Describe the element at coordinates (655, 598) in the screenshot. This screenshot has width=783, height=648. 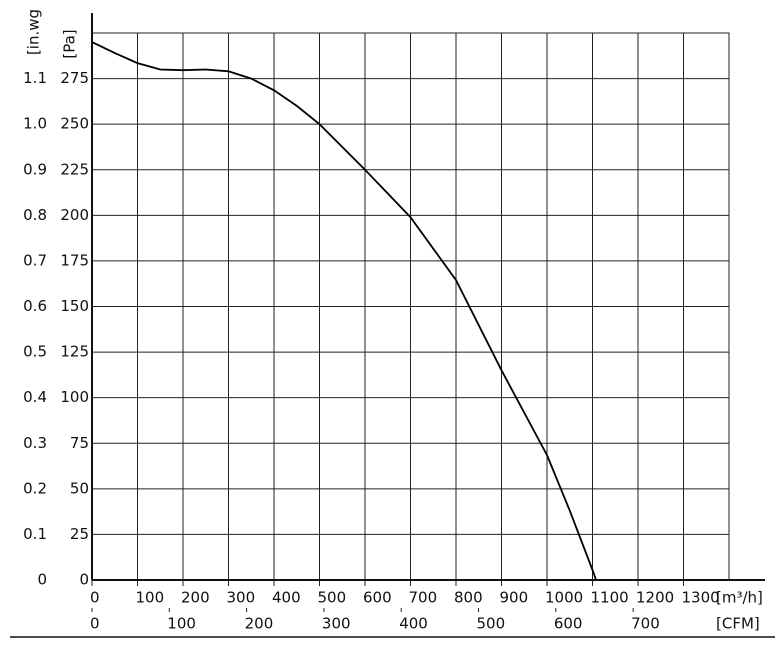
I see `x-tick-label: 1200` at that location.